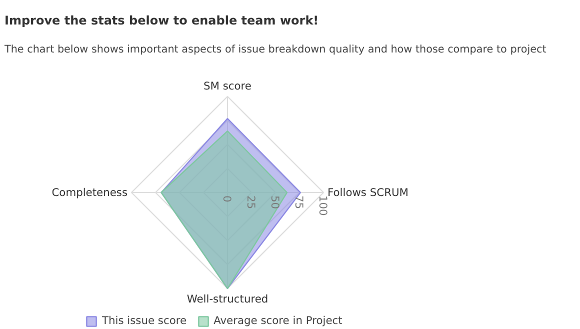 The height and width of the screenshot is (329, 580). I want to click on y-tick-label: 100, so click(323, 206).